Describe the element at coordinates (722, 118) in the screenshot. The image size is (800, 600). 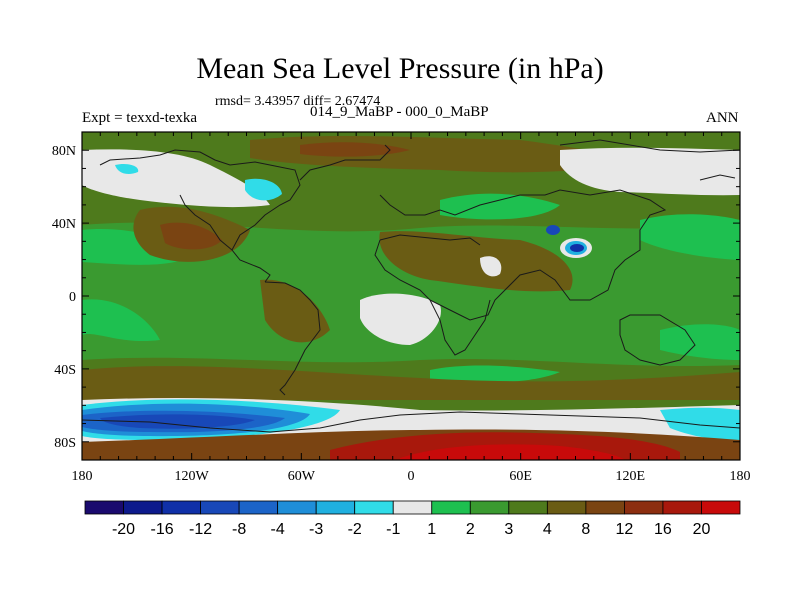
I see `season-label: ANN` at that location.